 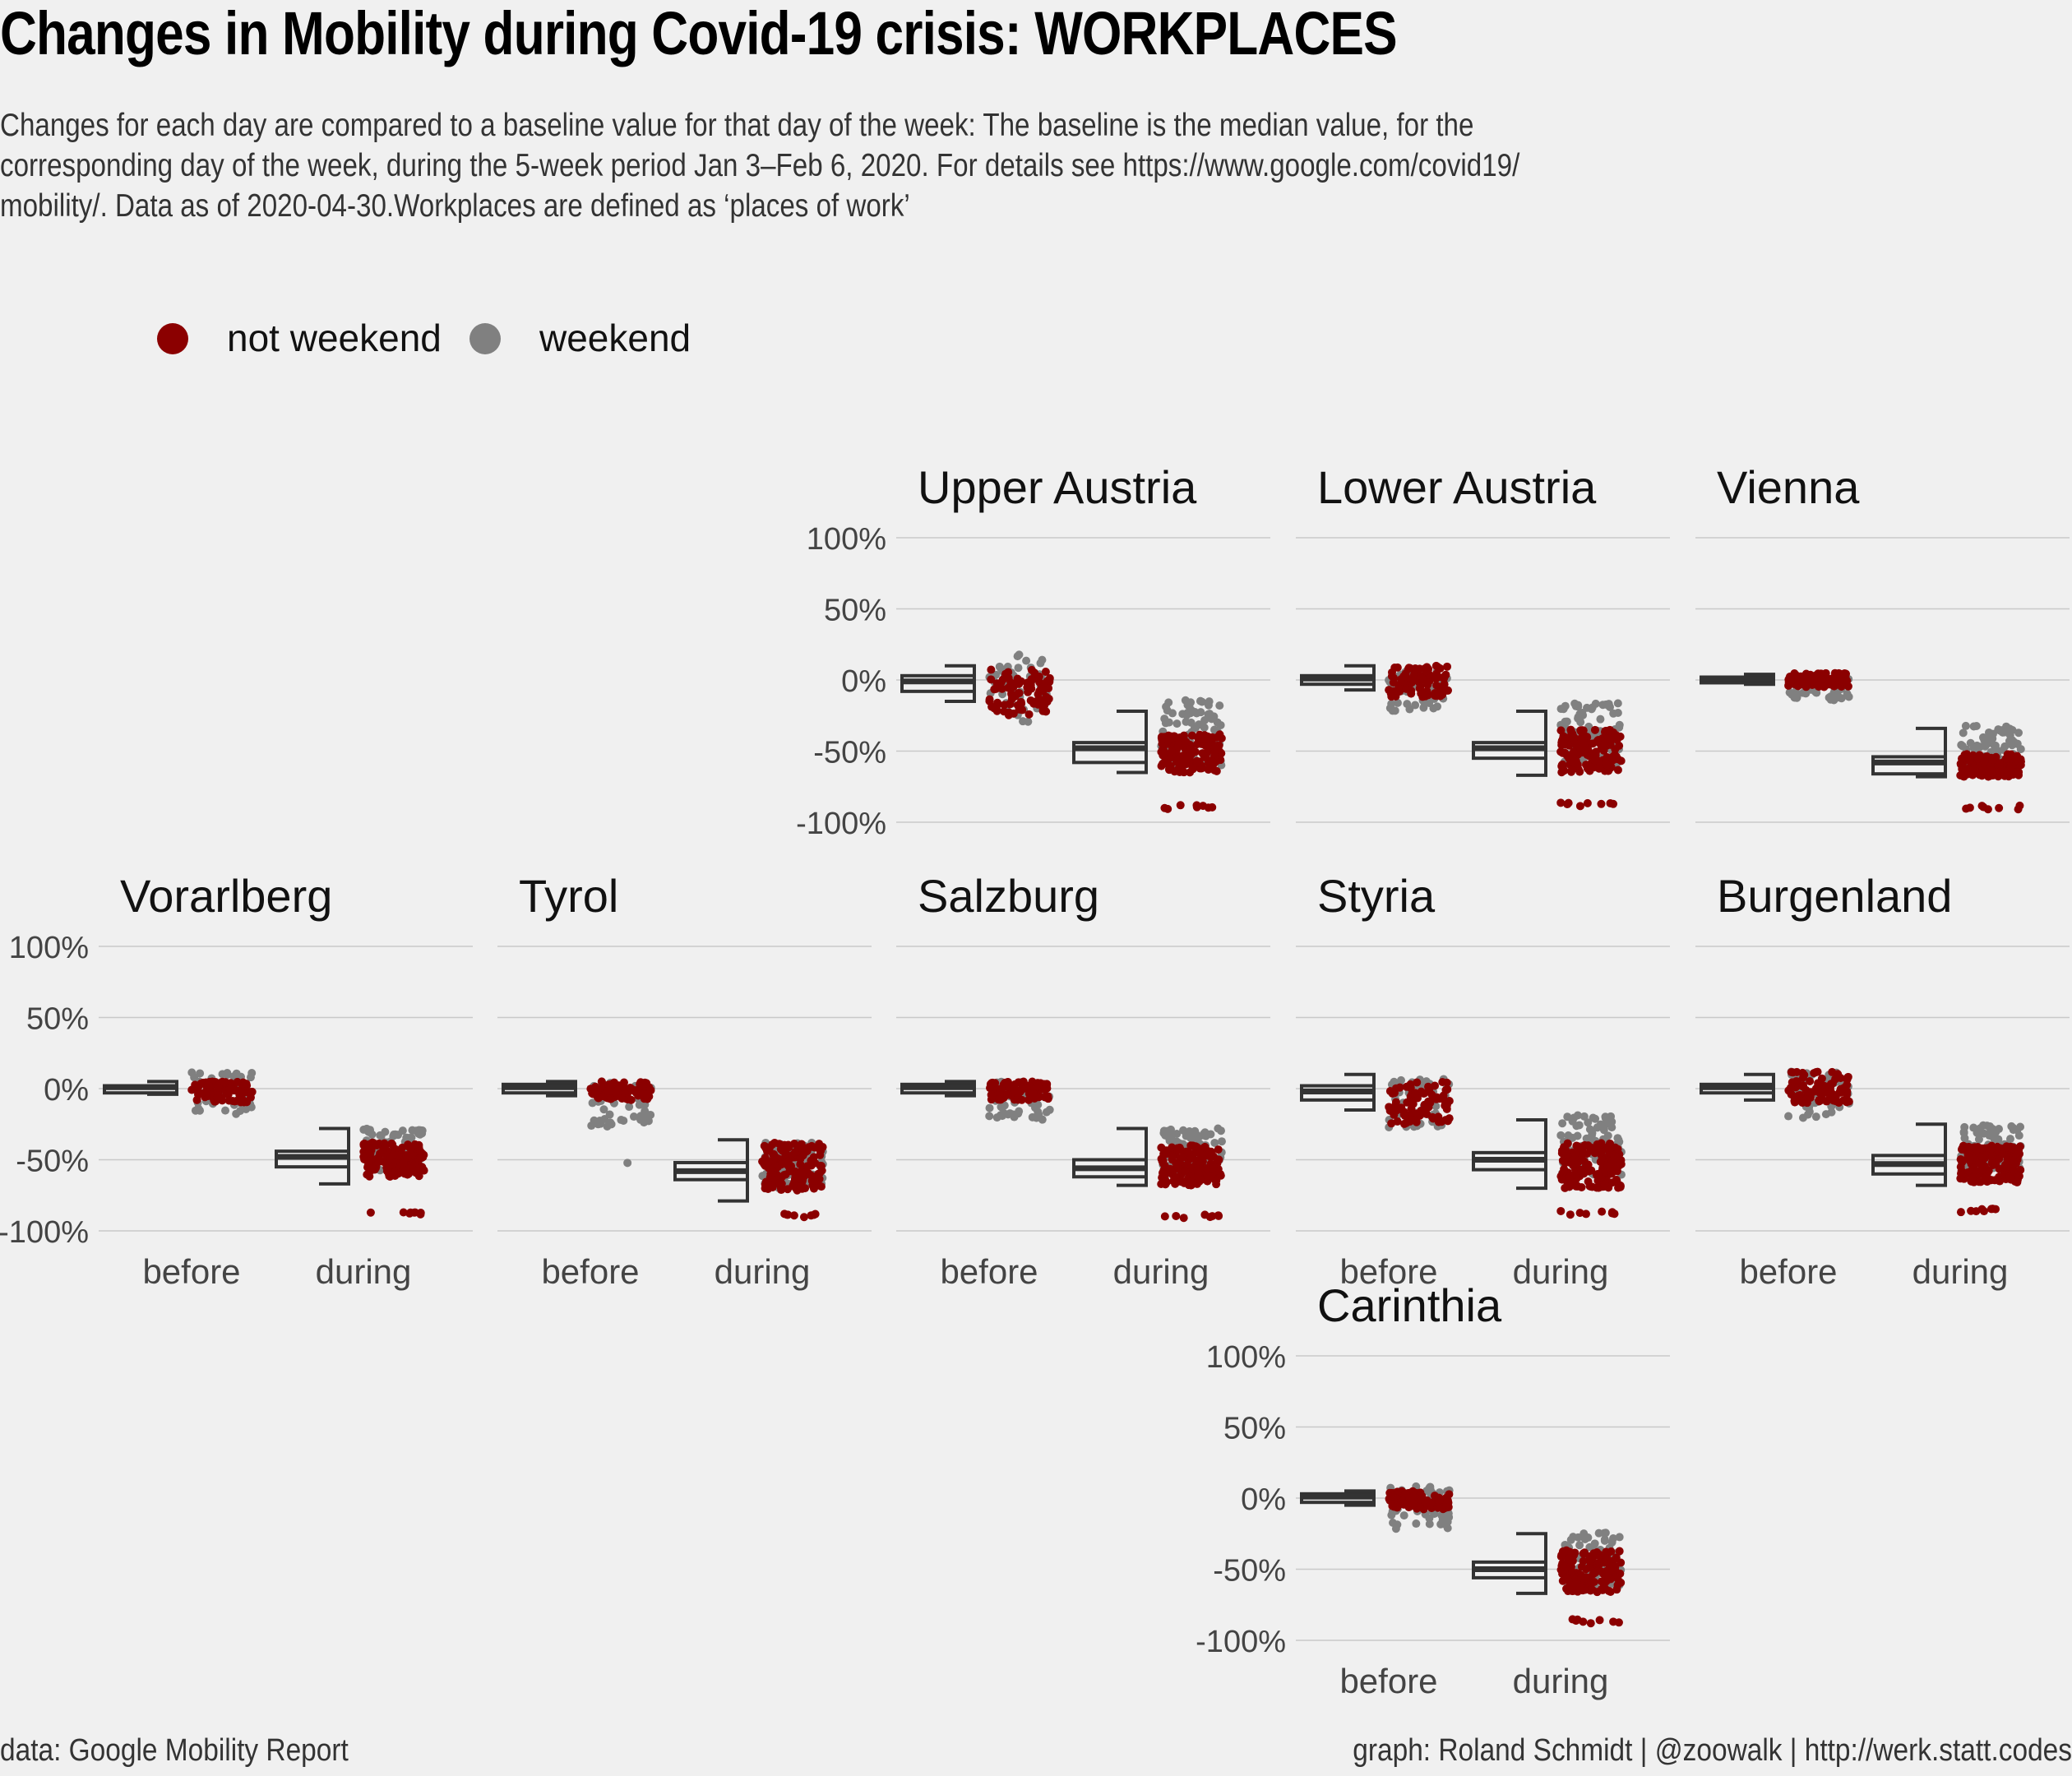 What do you see at coordinates (1254, 1429) in the screenshot?
I see `y-tick-label: 50%` at bounding box center [1254, 1429].